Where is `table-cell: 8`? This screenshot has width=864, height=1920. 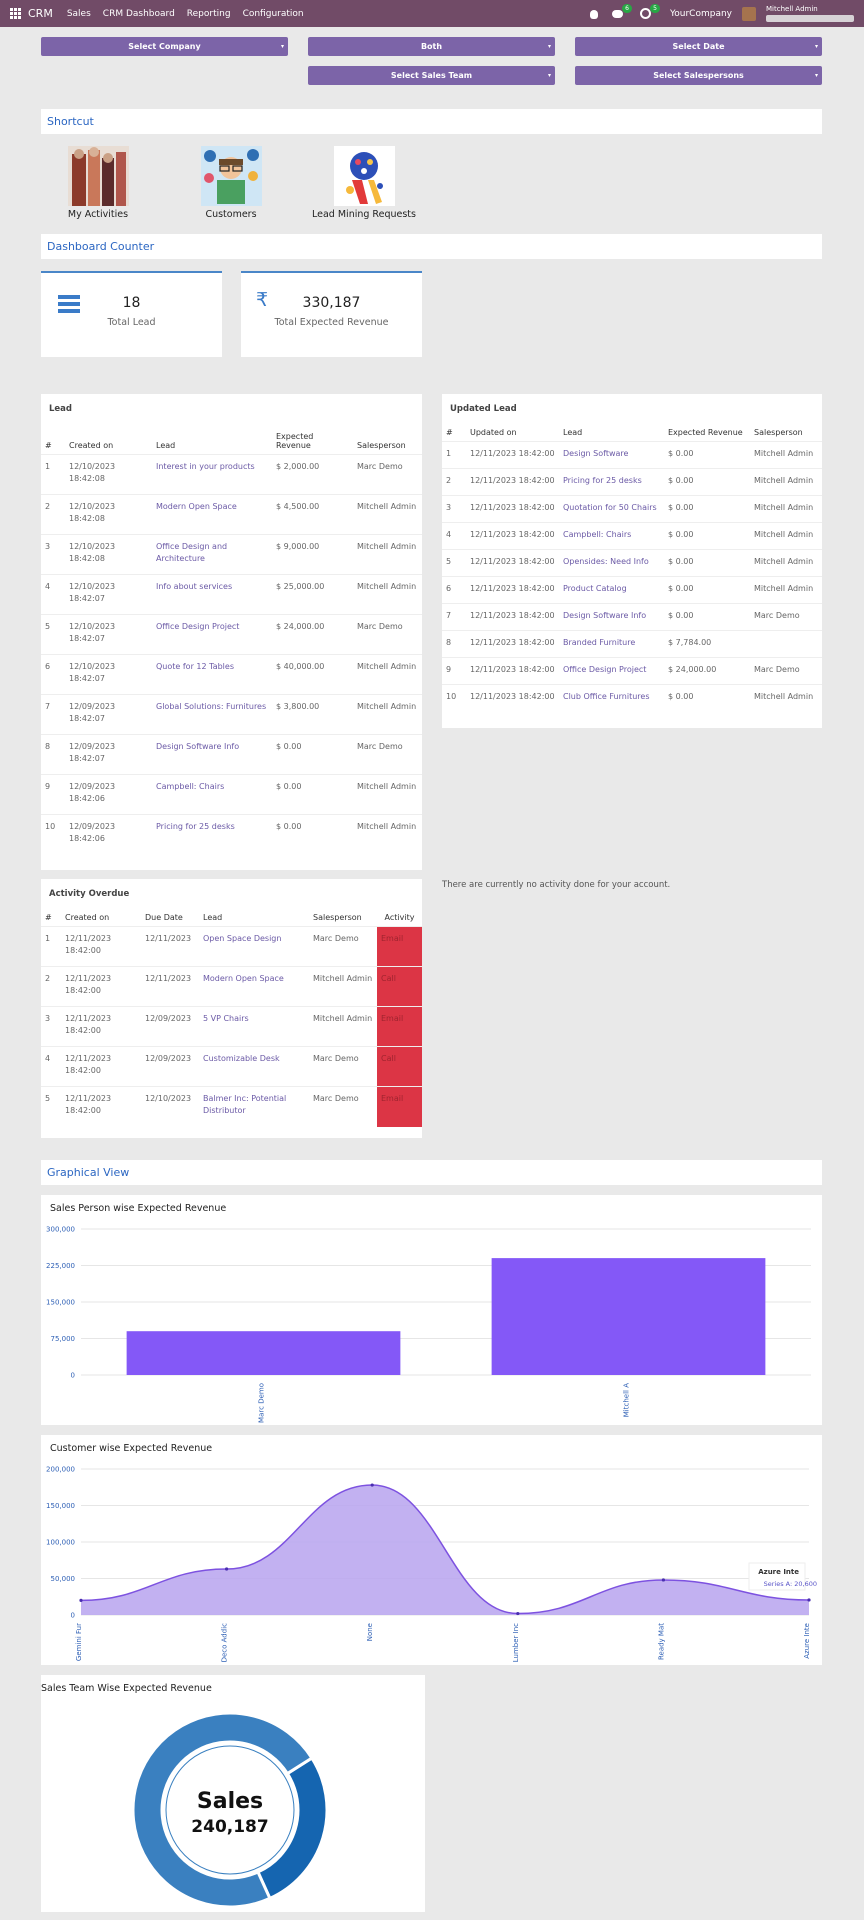 table-cell: 8 is located at coordinates (454, 644).